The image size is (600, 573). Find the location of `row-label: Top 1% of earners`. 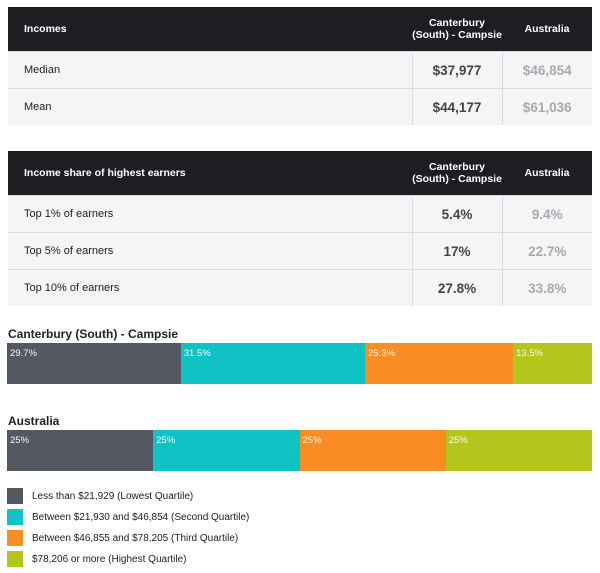

row-label: Top 1% of earners is located at coordinates (210, 214).